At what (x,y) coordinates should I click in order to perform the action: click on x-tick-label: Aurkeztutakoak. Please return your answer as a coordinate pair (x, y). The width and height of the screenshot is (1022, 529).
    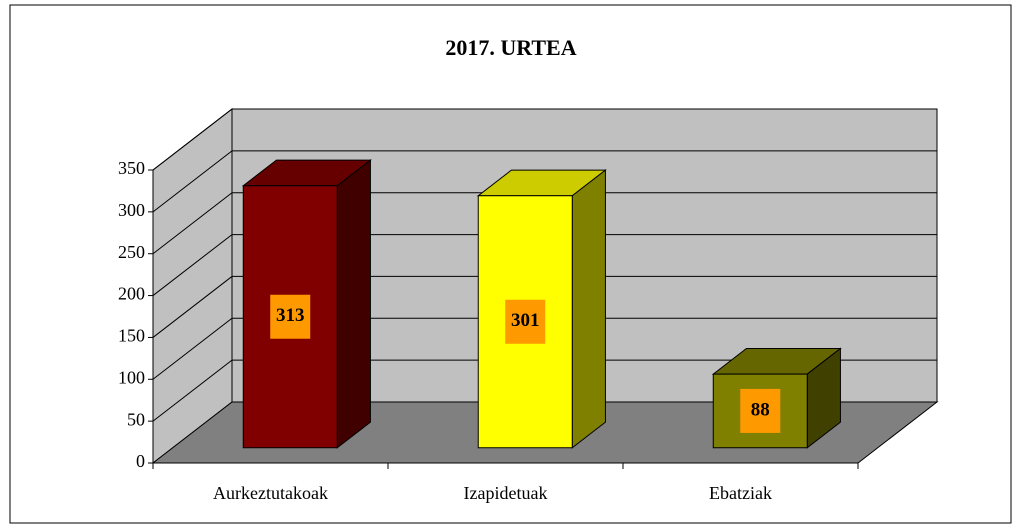
    Looking at the image, I should click on (270, 493).